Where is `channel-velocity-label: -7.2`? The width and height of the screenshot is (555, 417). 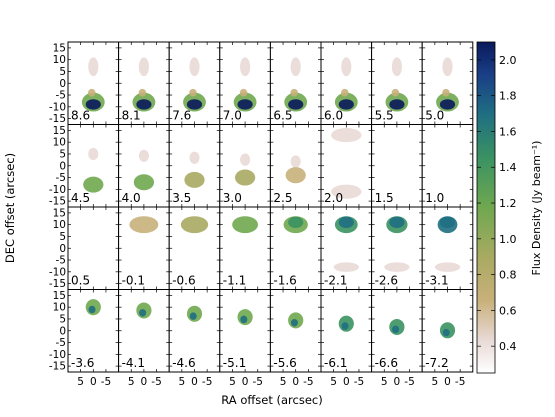 channel-velocity-label: -7.2 is located at coordinates (436, 363).